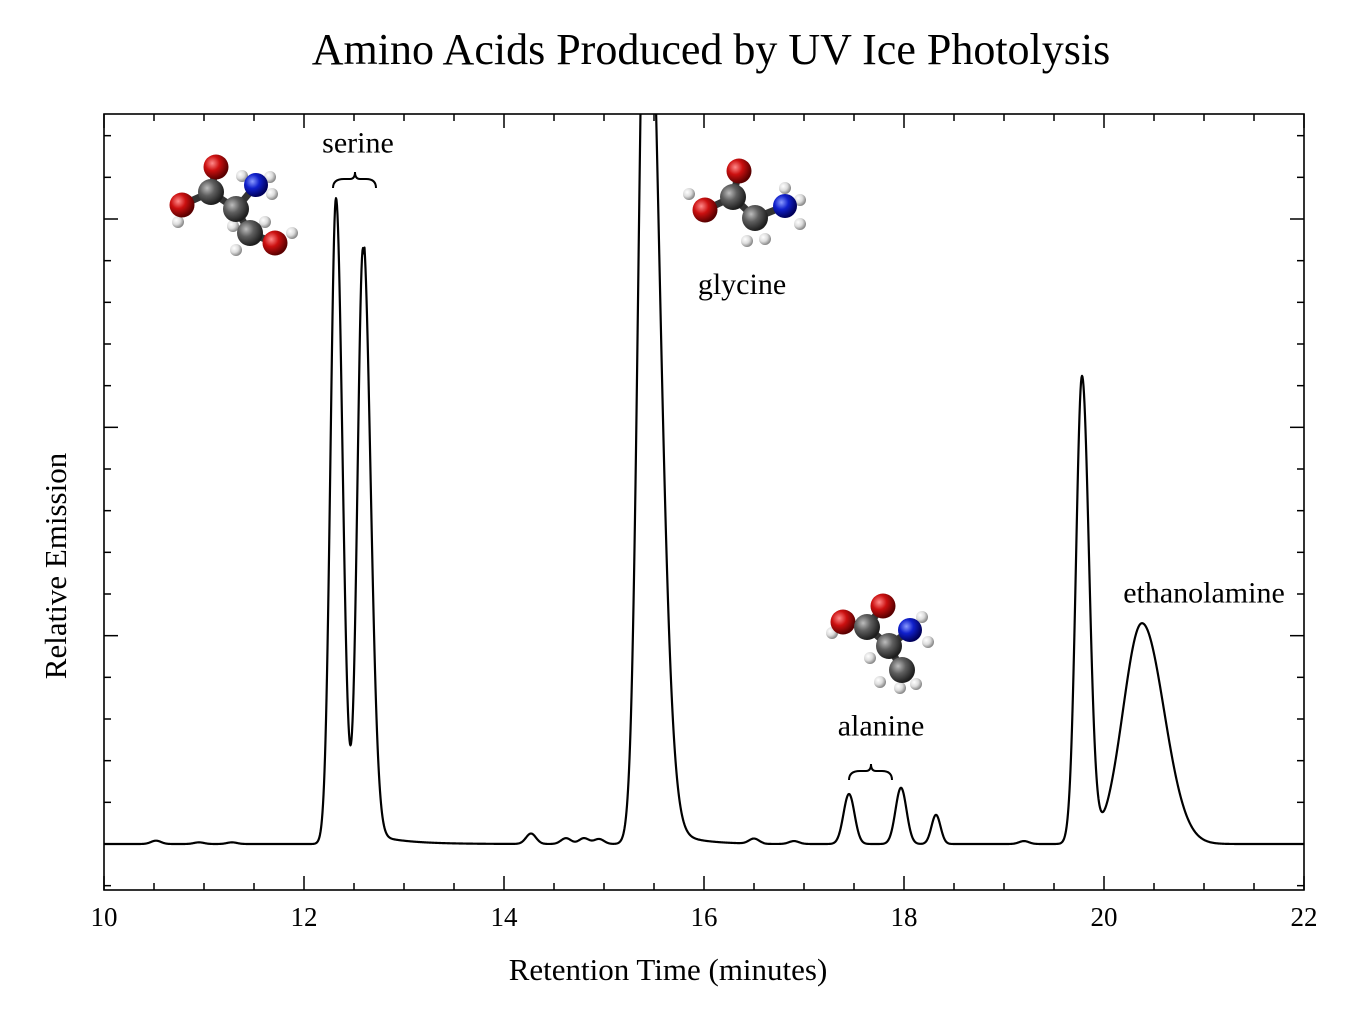 The height and width of the screenshot is (1013, 1352). I want to click on glycine-molecule-icon, so click(744, 202).